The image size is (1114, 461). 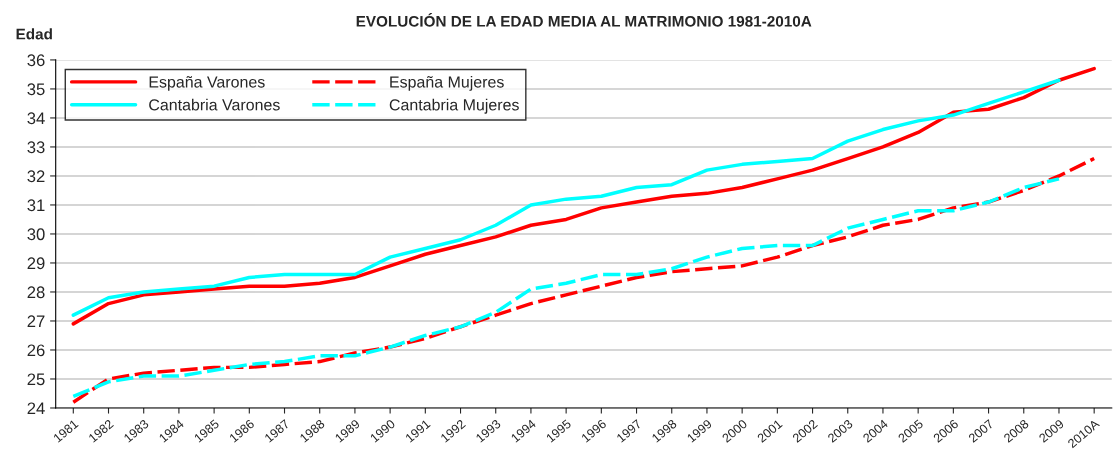 What do you see at coordinates (447, 83) in the screenshot?
I see `legend-label: España Mujeres` at bounding box center [447, 83].